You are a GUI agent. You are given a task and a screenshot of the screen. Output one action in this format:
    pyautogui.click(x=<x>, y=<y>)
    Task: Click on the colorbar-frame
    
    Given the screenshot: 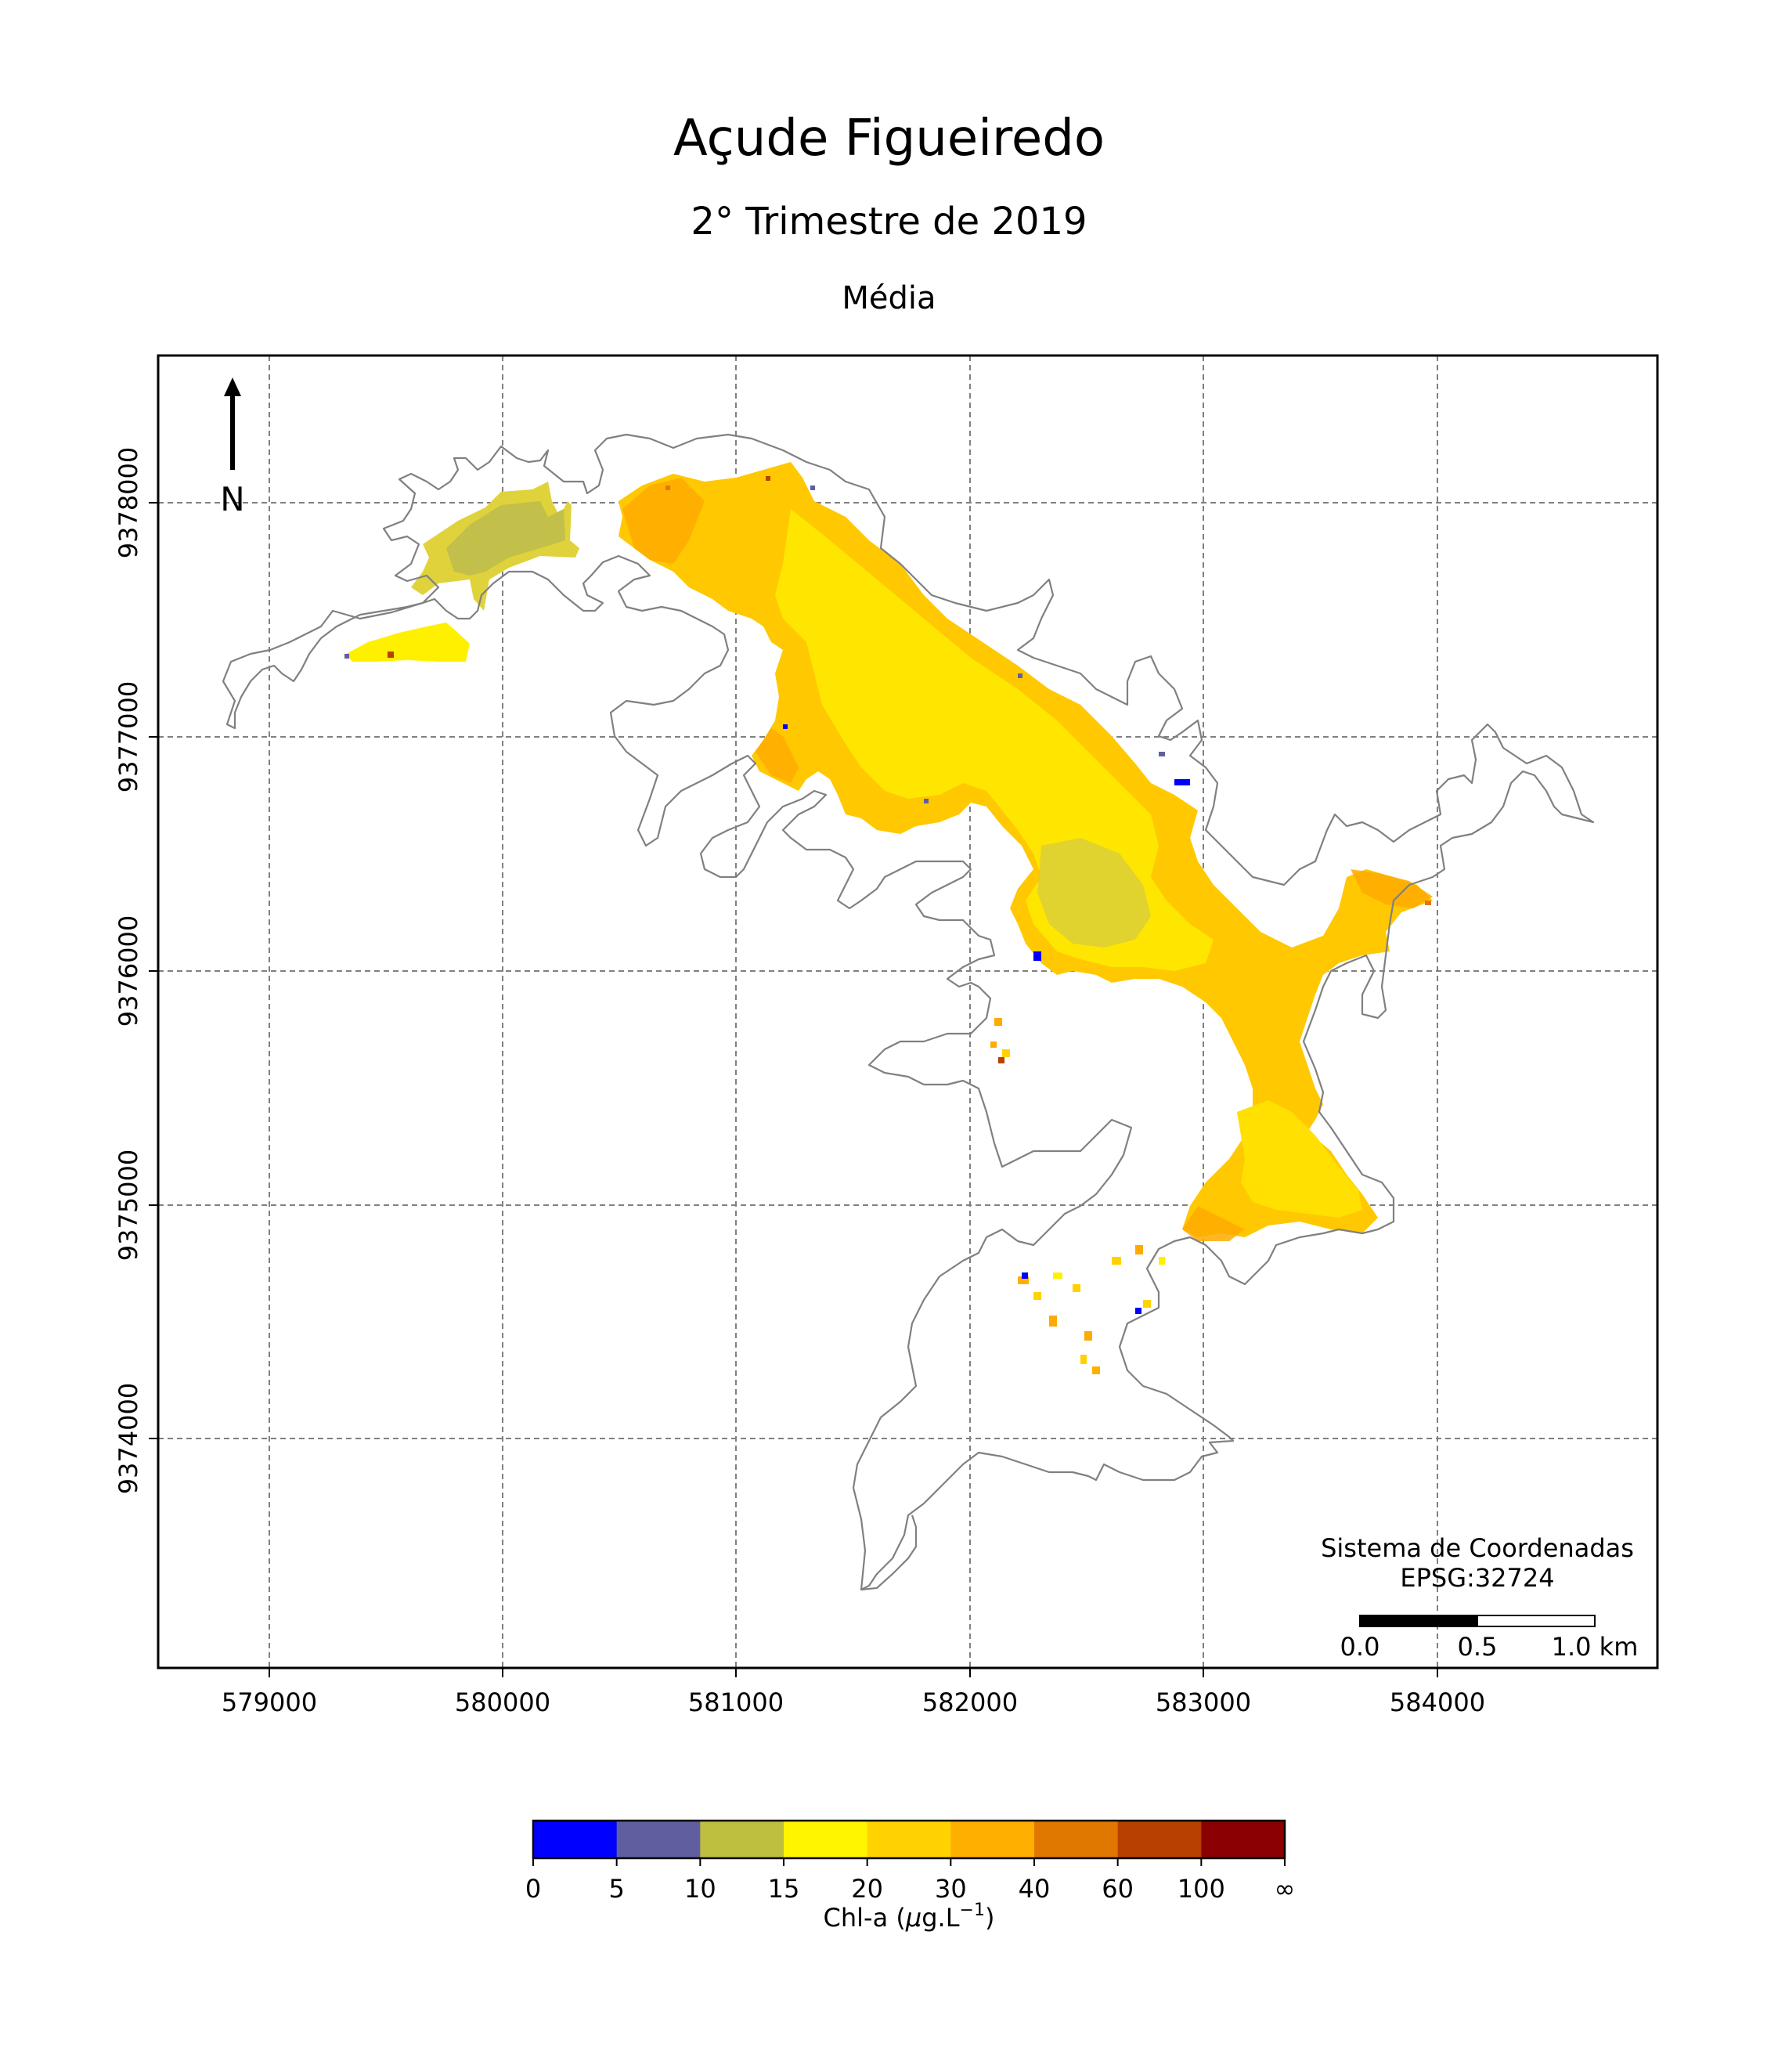 What is the action you would take?
    pyautogui.click(x=909, y=1839)
    